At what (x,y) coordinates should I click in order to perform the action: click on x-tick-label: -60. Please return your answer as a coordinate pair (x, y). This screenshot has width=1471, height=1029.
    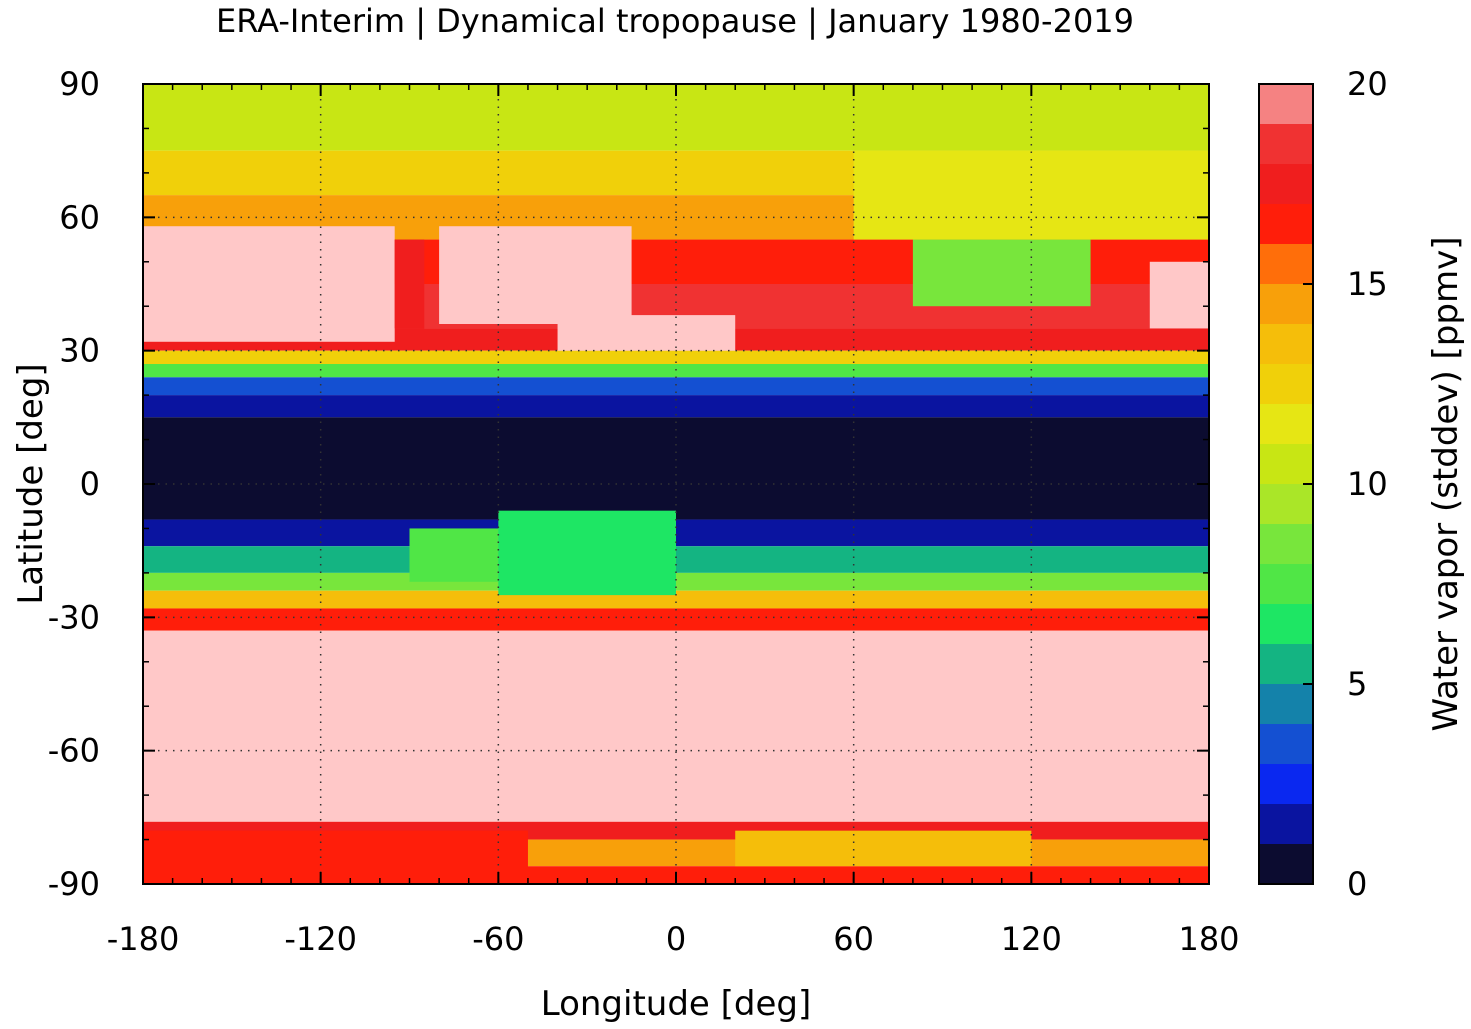
    Looking at the image, I should click on (498, 939).